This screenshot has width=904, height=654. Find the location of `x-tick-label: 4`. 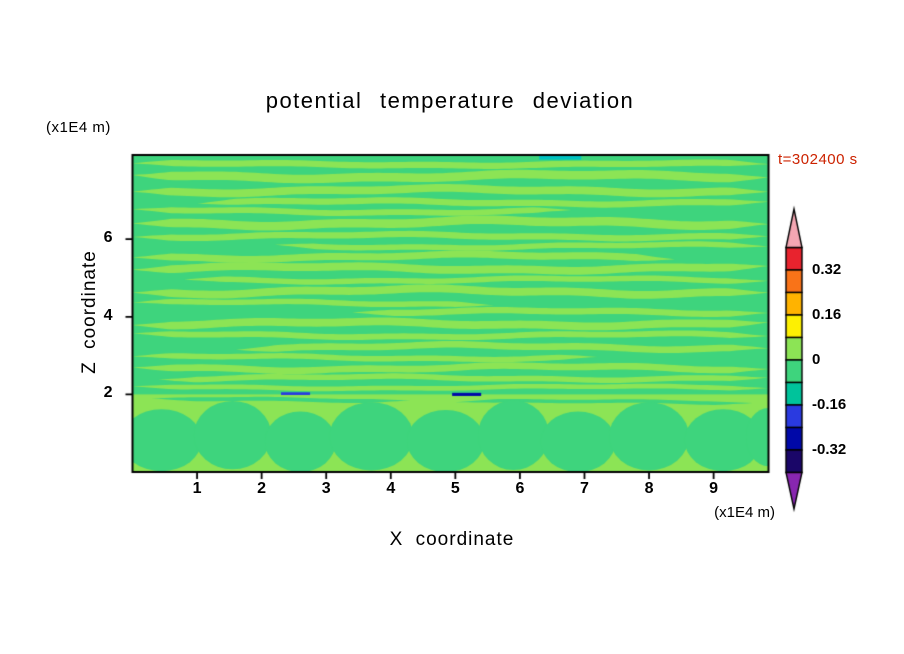

x-tick-label: 4 is located at coordinates (391, 488).